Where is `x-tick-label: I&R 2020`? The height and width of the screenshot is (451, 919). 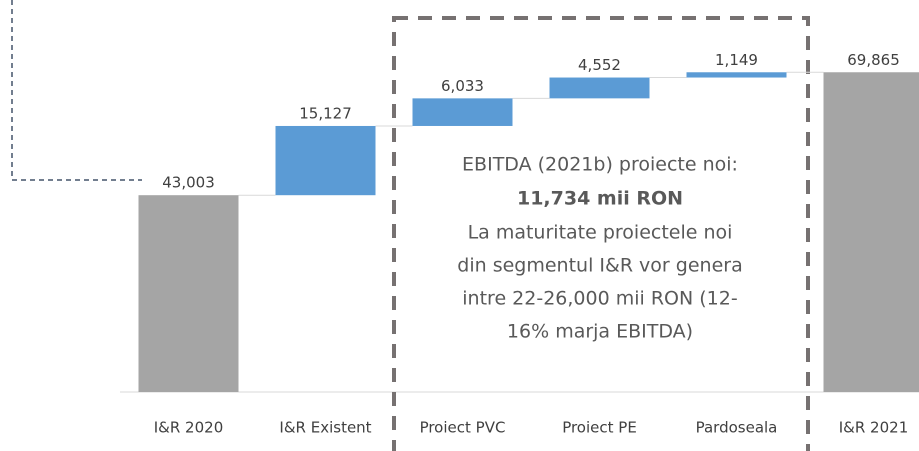 x-tick-label: I&R 2020 is located at coordinates (189, 428).